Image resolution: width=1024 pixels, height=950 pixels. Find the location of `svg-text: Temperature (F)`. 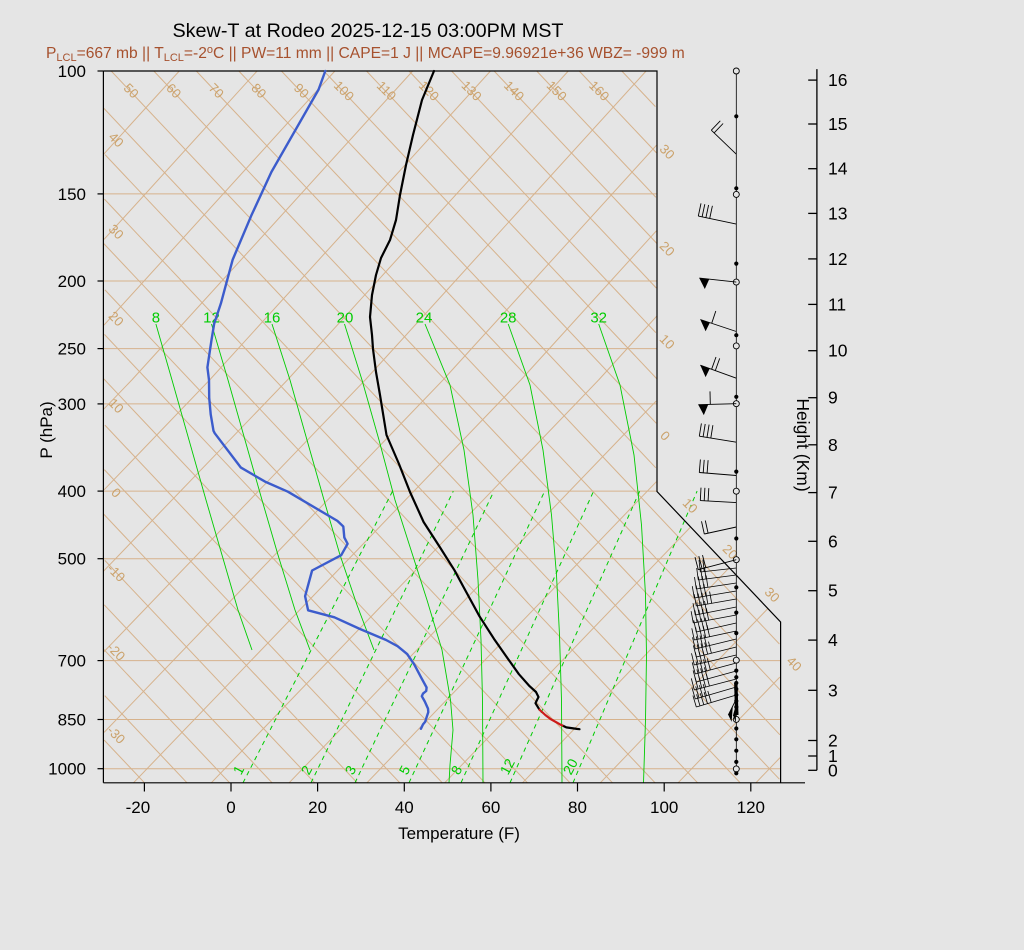

svg-text: Temperature (F) is located at coordinates (459, 833).